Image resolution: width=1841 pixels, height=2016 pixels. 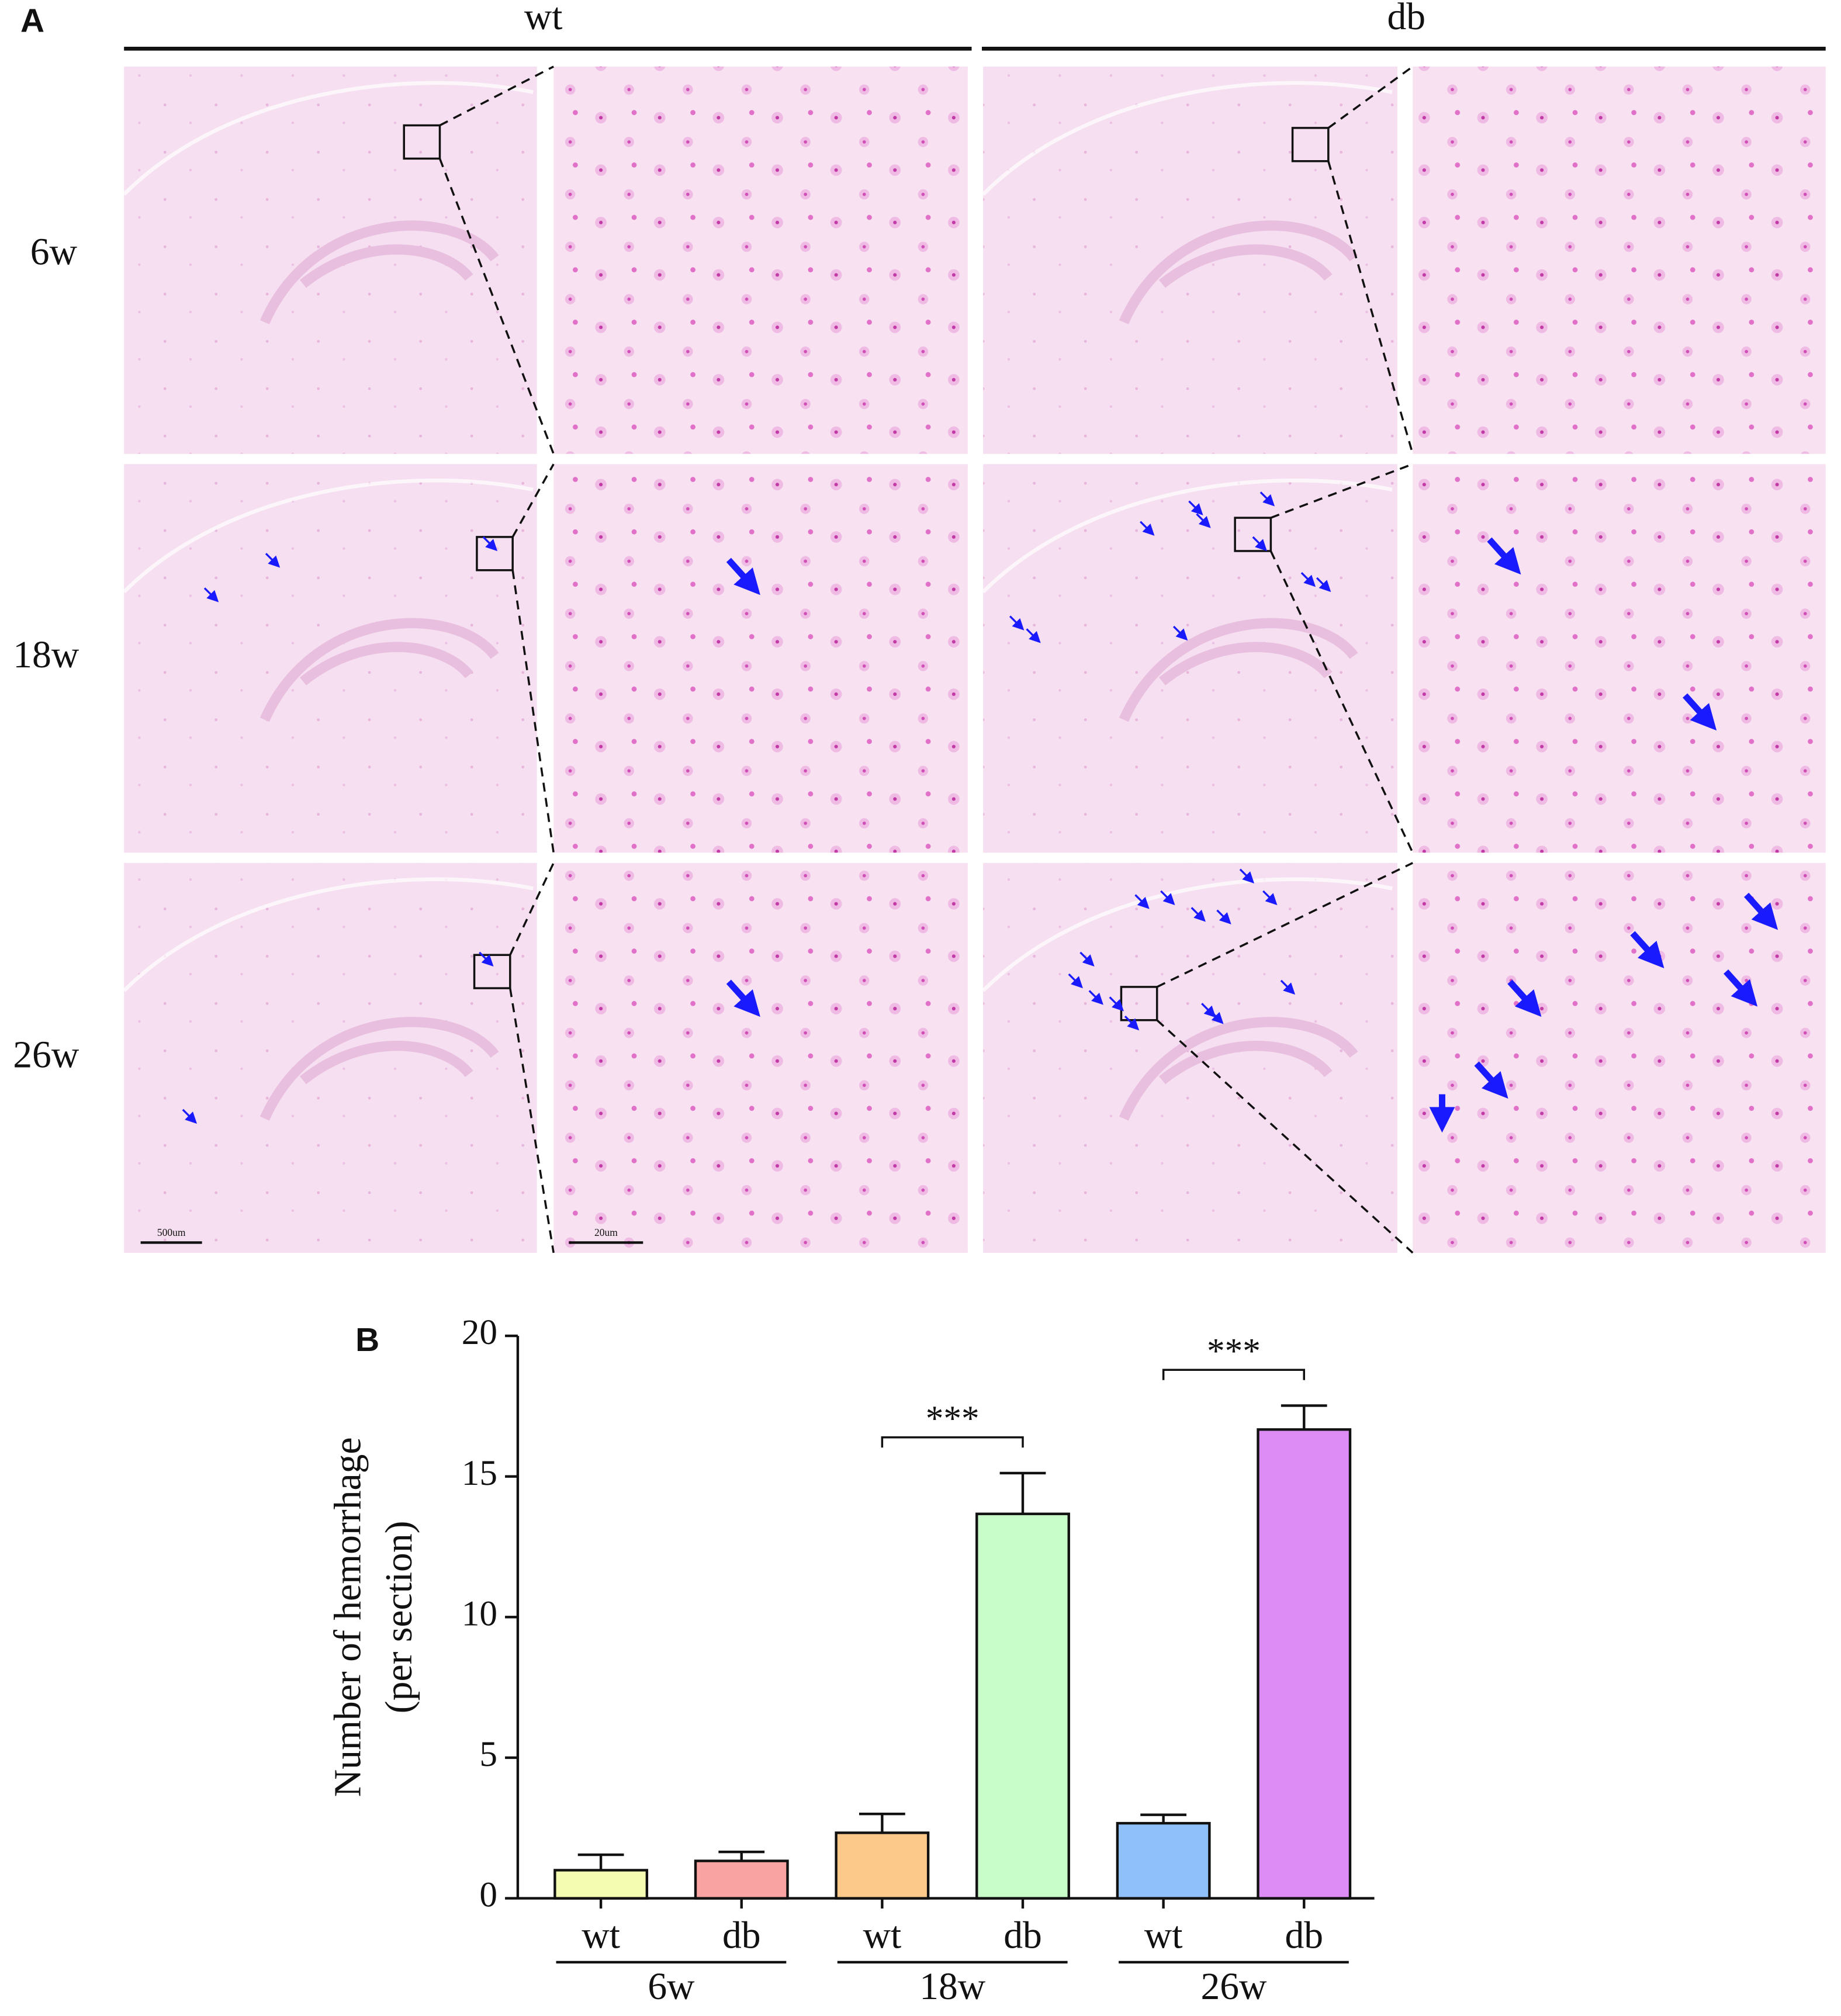 What do you see at coordinates (479, 1473) in the screenshot?
I see `y-tick-label: 15` at bounding box center [479, 1473].